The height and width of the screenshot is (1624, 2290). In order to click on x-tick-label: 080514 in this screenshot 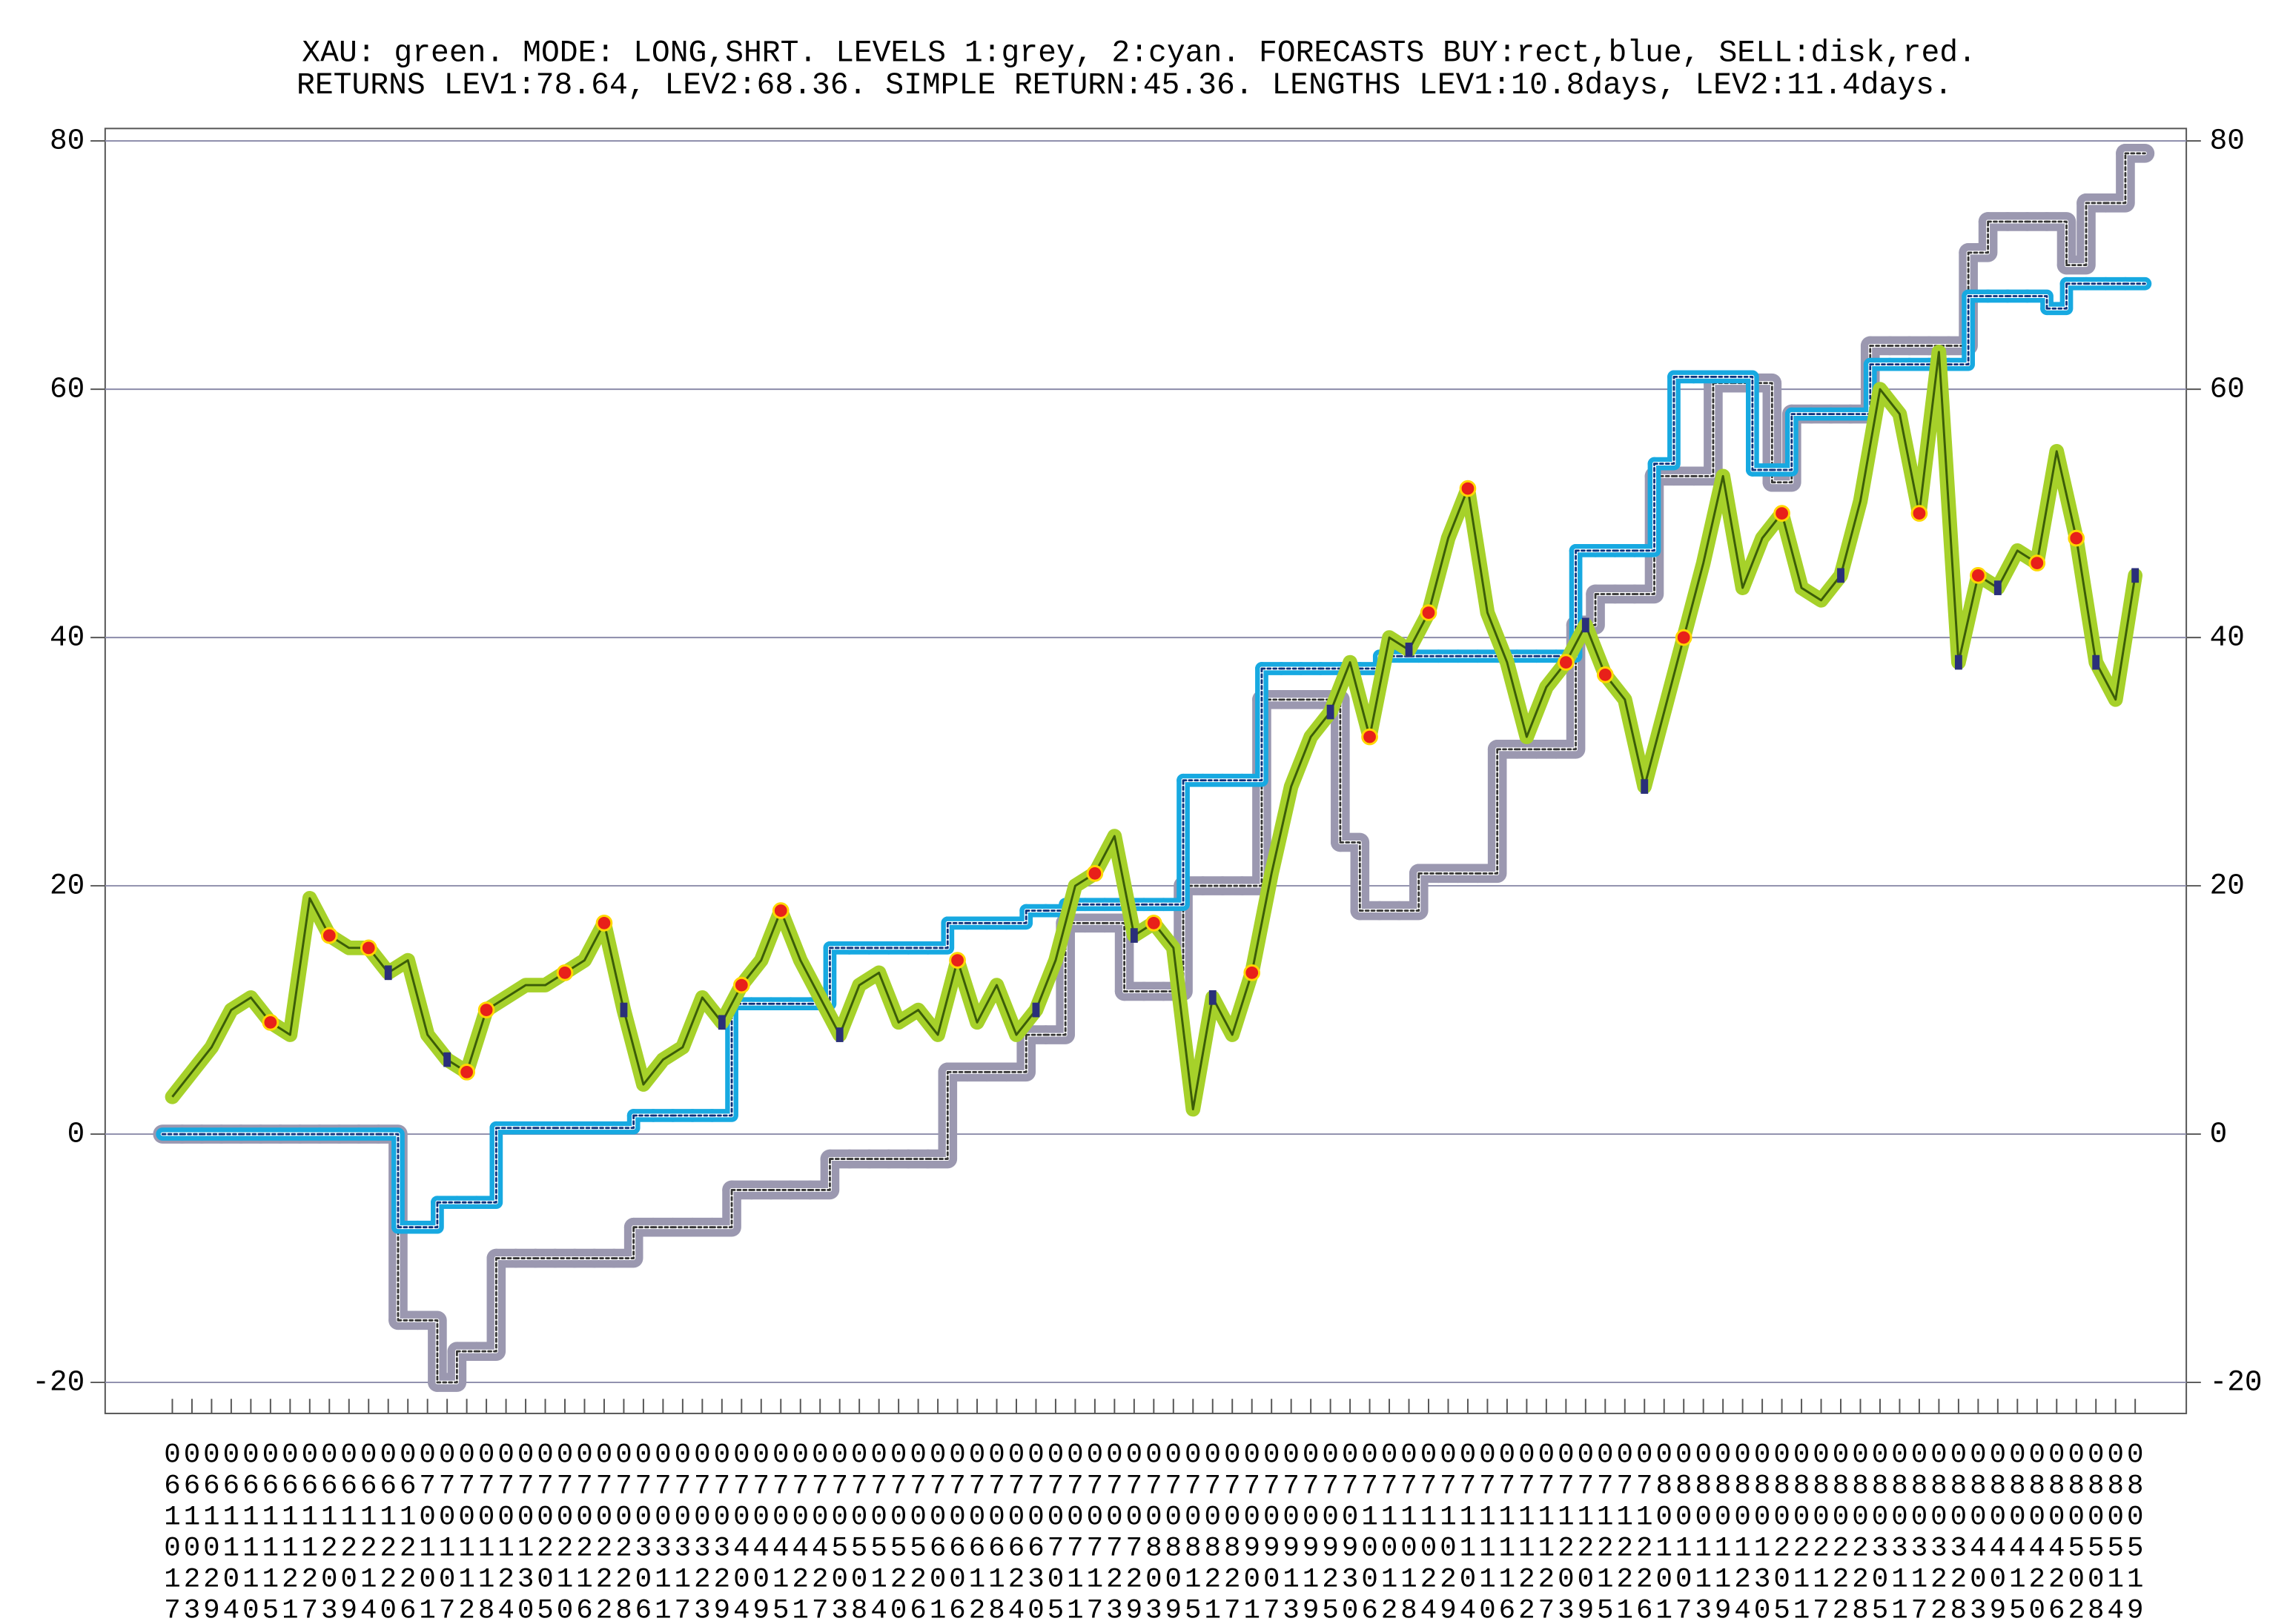, I will do `click(2115, 1531)`.